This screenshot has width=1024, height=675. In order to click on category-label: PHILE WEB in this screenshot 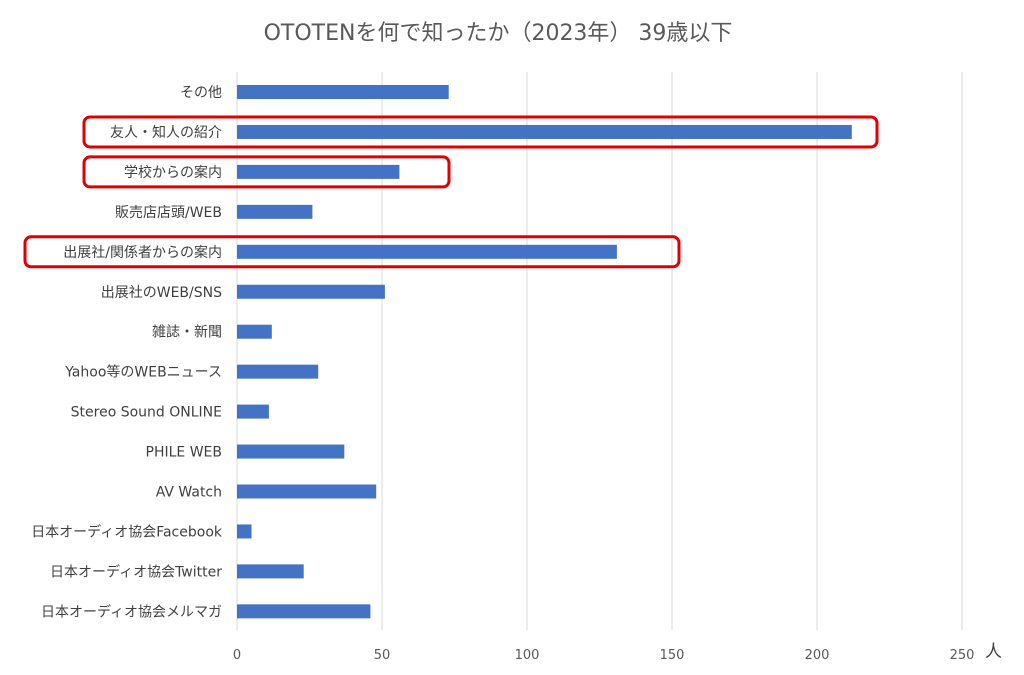, I will do `click(184, 453)`.